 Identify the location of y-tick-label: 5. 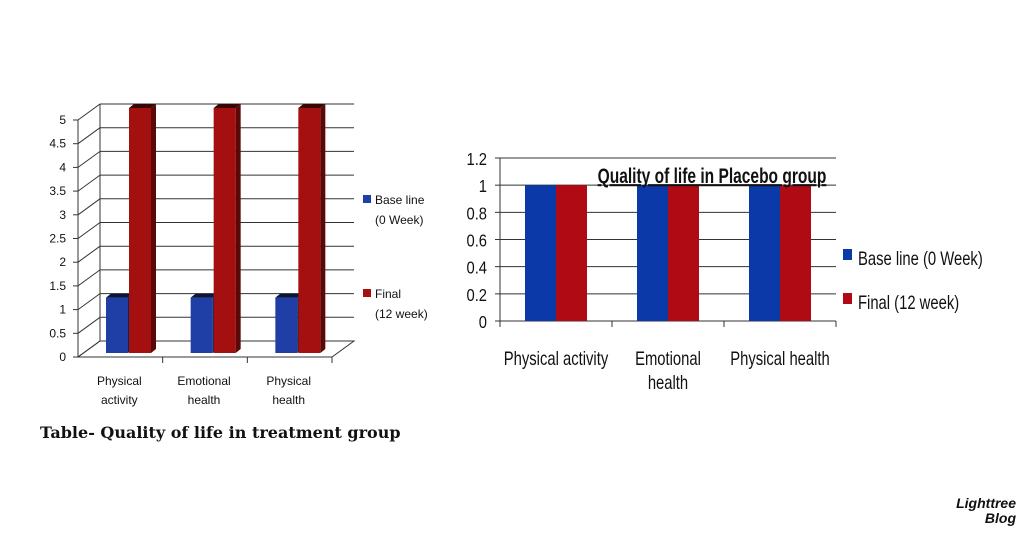
(62, 120).